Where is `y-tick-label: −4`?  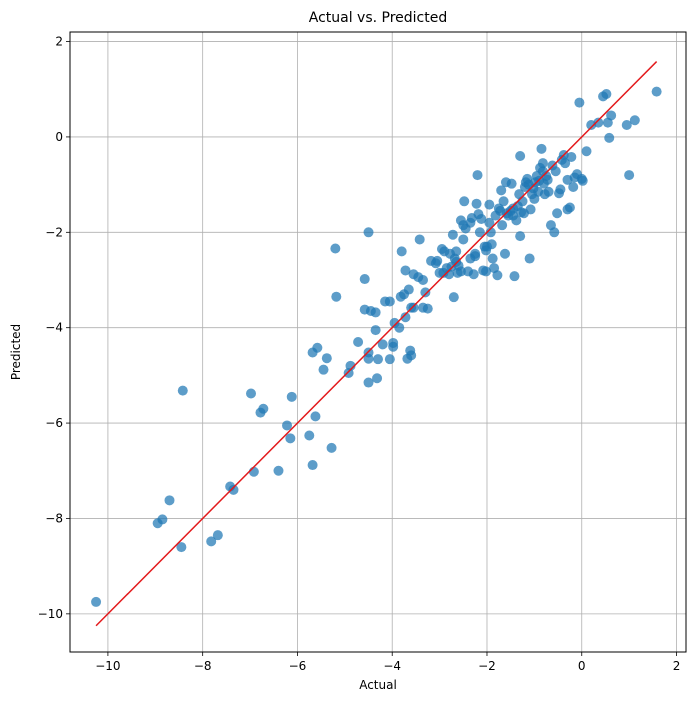 y-tick-label: −4 is located at coordinates (54, 328).